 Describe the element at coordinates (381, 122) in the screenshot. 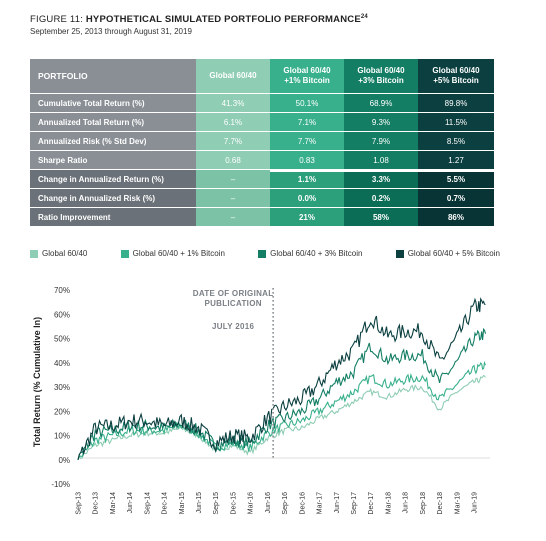

I see `table-cell: 9.3%` at that location.